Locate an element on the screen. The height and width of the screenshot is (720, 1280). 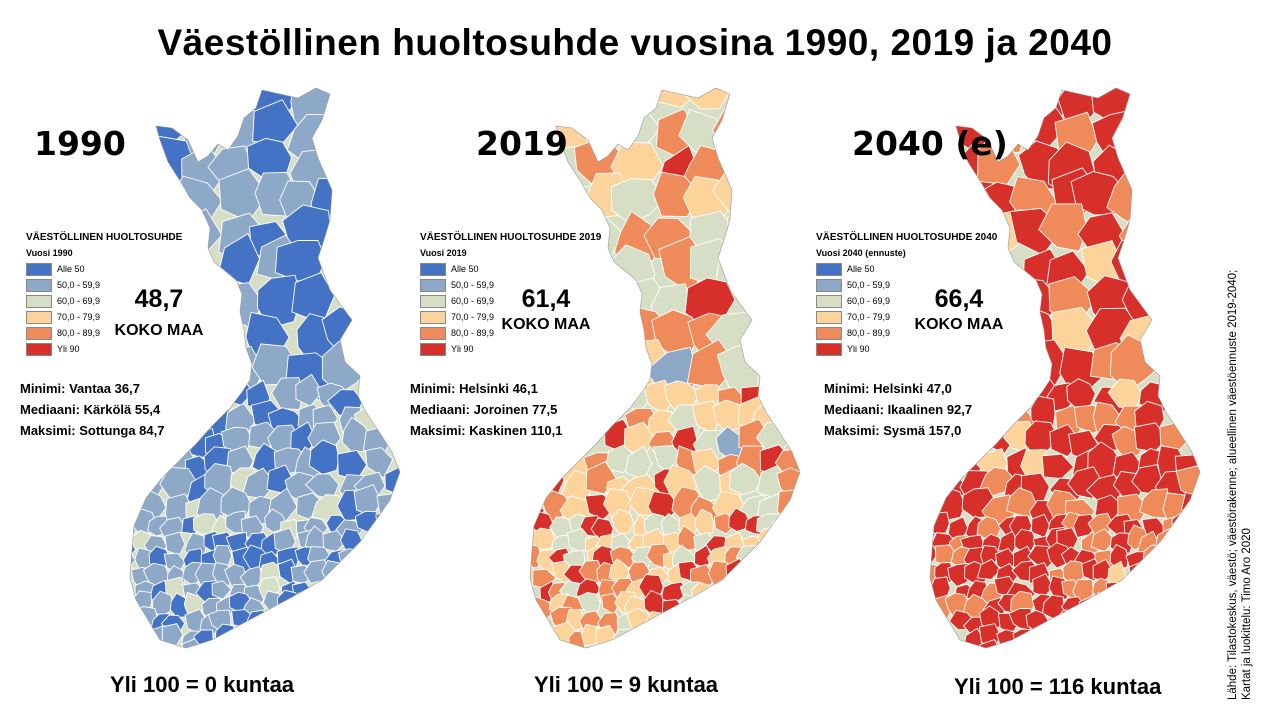
stat-median: Mediaani: Kärkölä 55,4 is located at coordinates (90, 409).